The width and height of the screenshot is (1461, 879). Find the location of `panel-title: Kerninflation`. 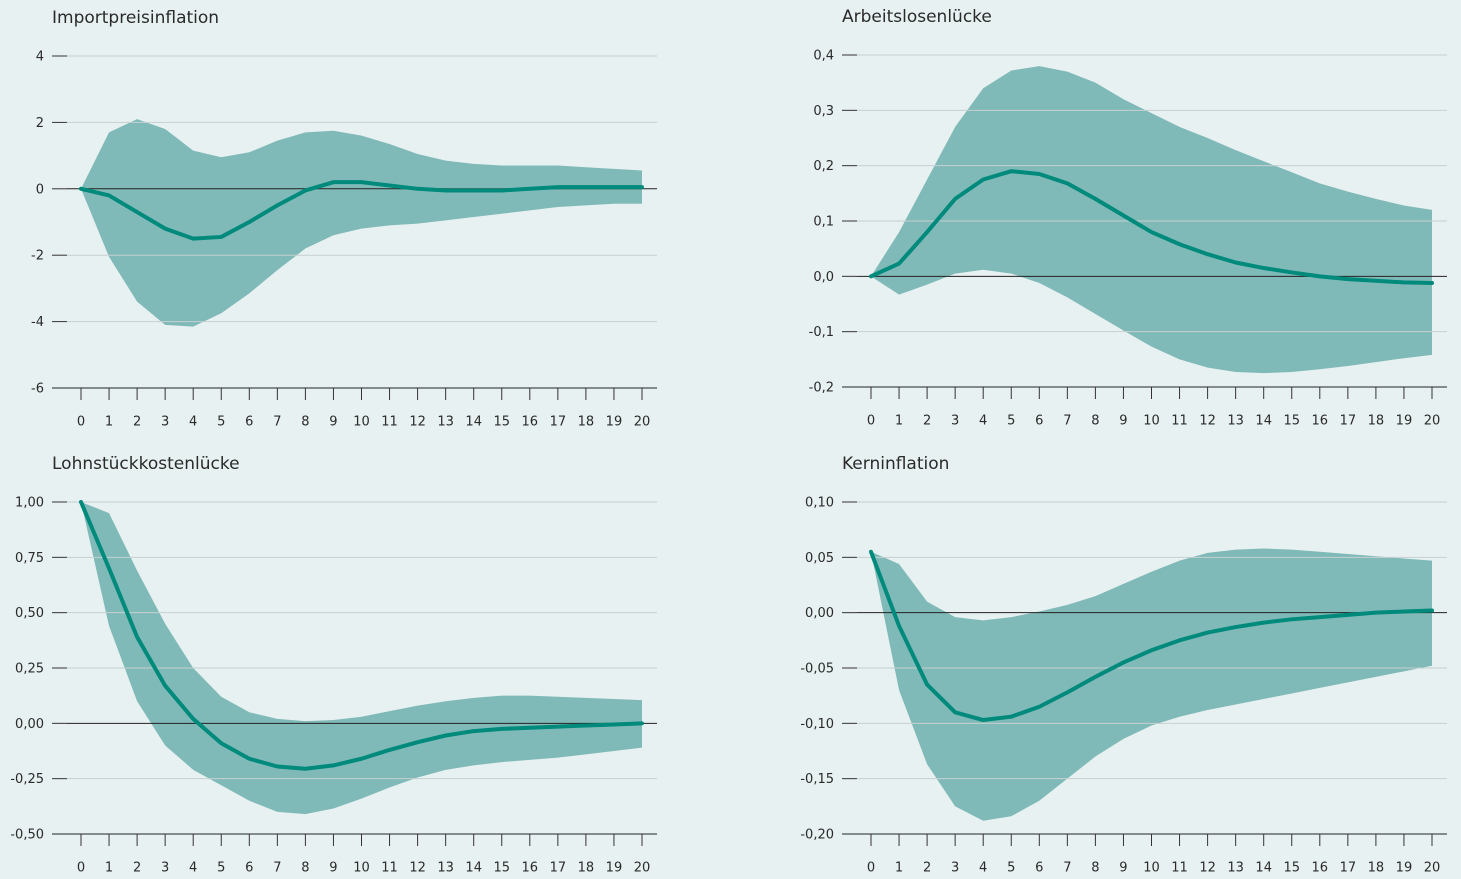

panel-title: Kerninflation is located at coordinates (895, 464).